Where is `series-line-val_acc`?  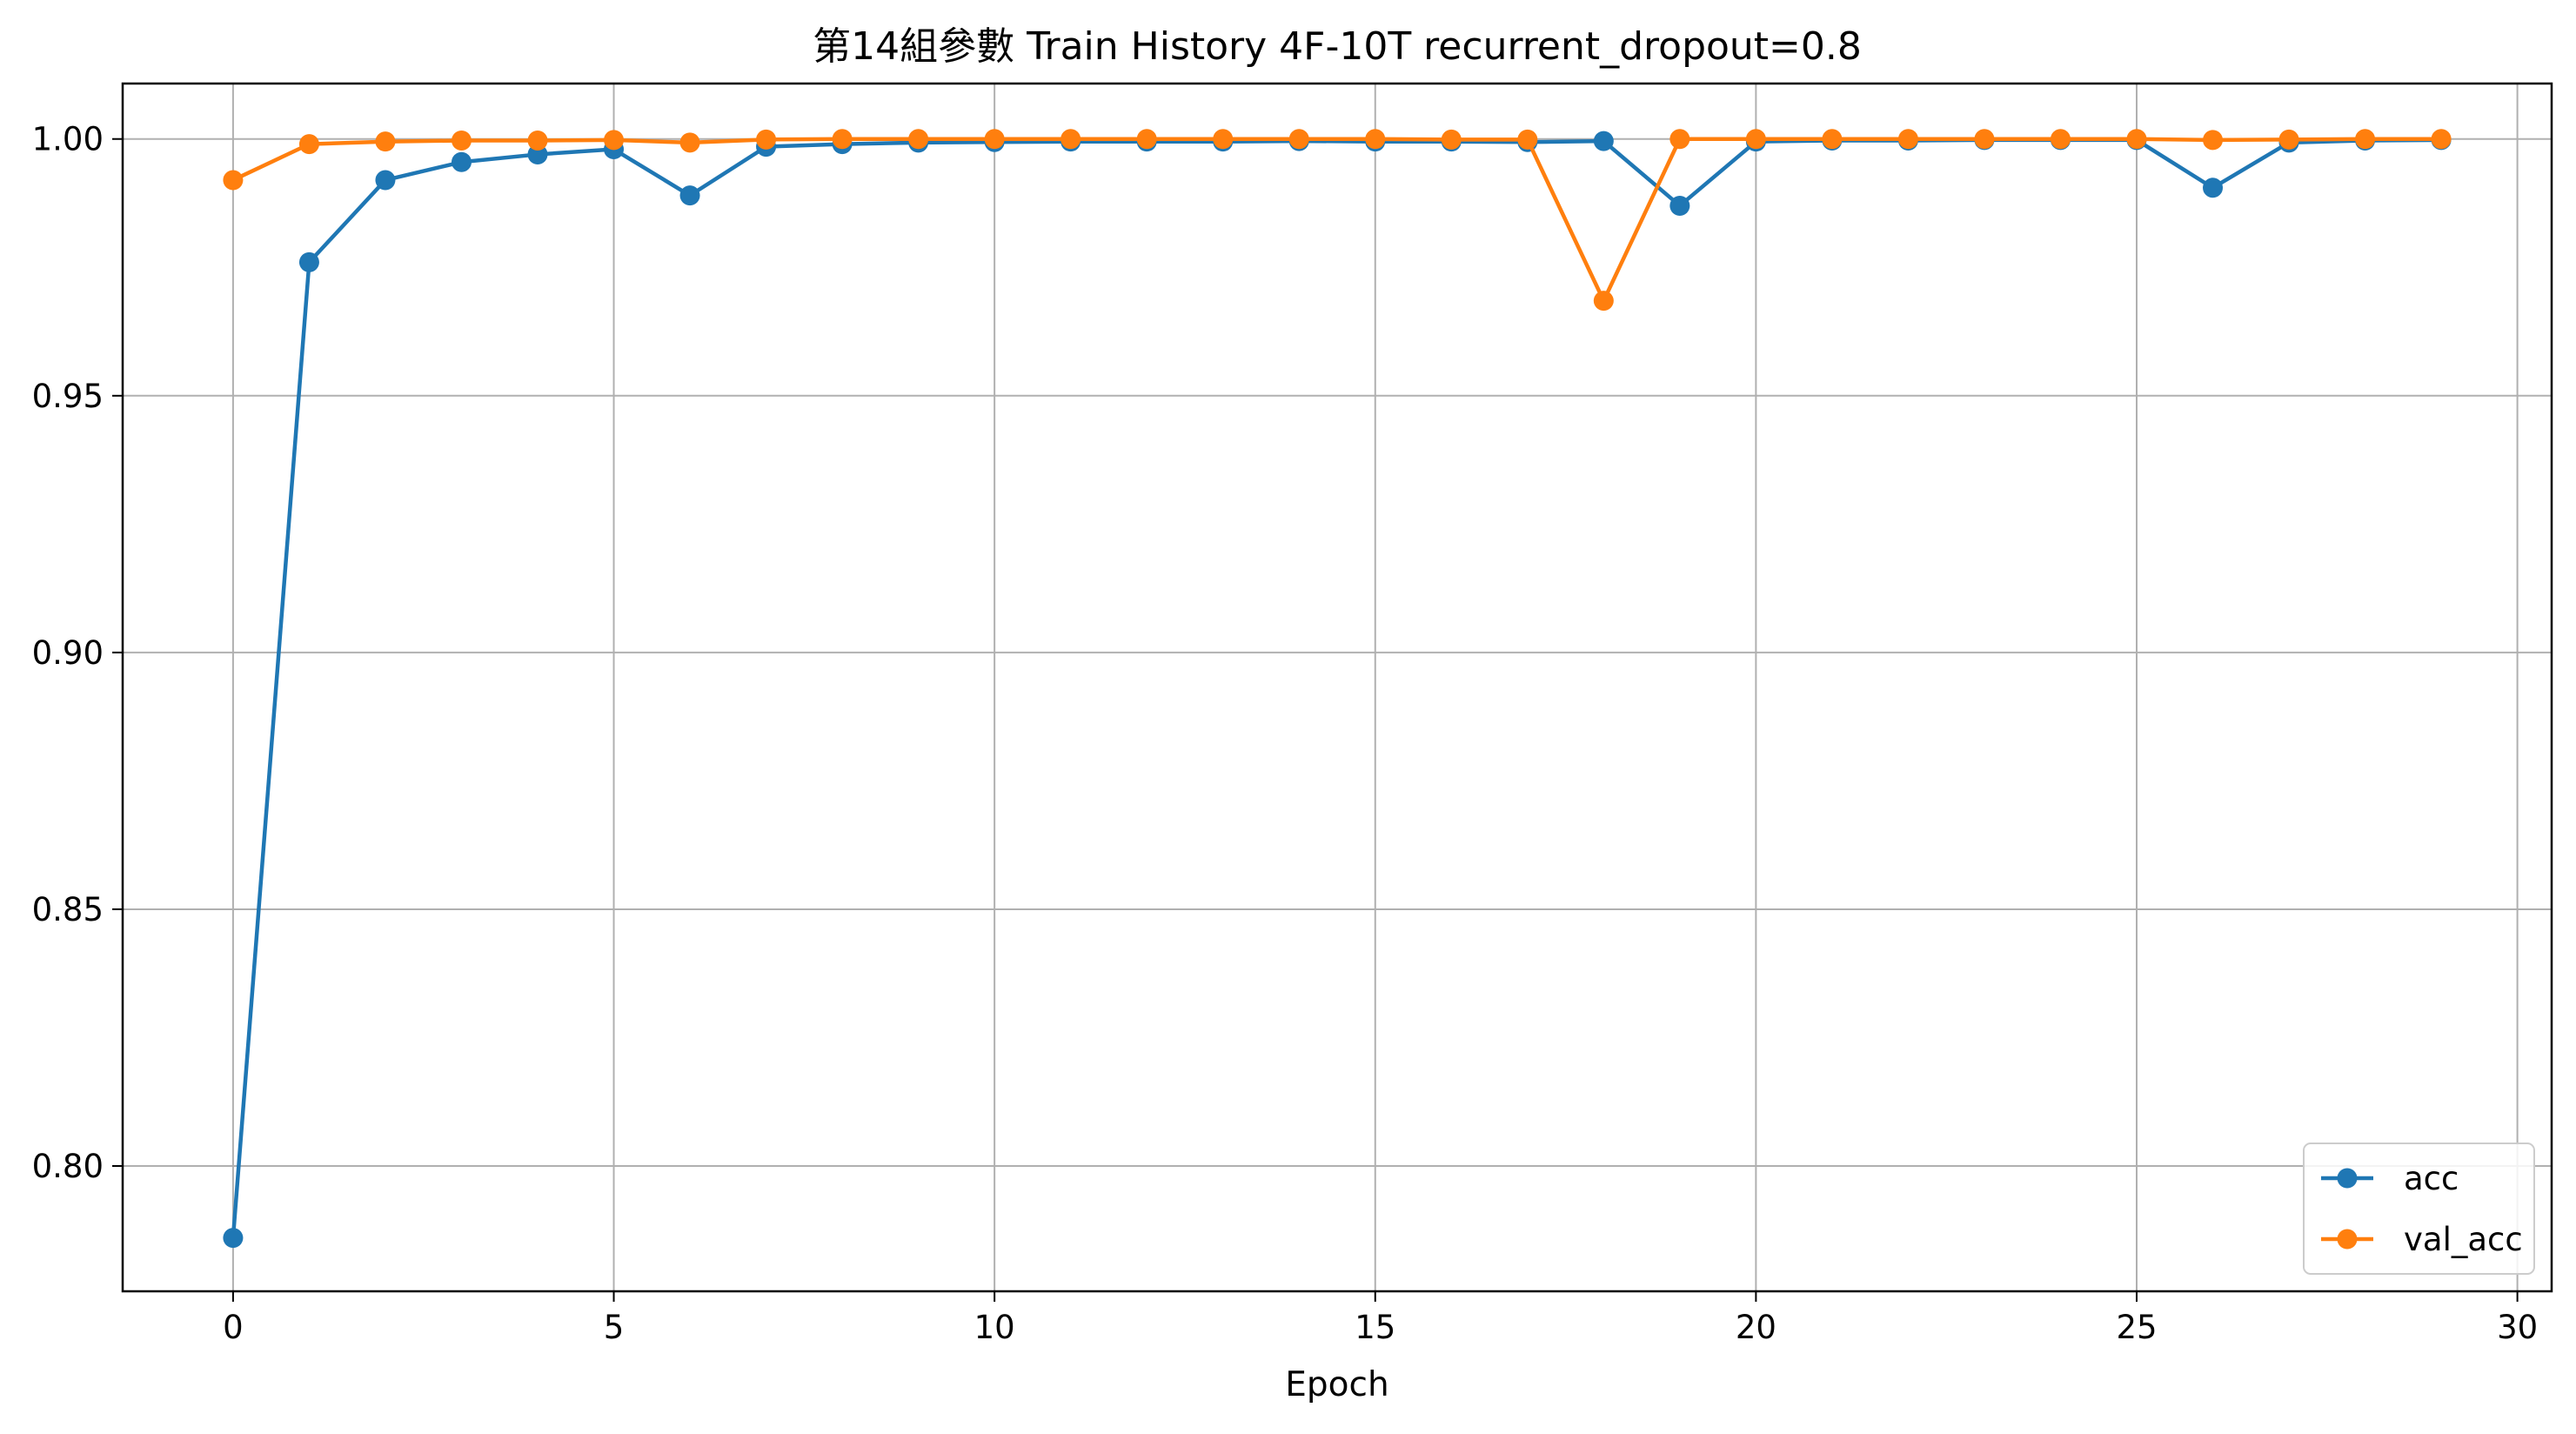
series-line-val_acc is located at coordinates (1336, 220).